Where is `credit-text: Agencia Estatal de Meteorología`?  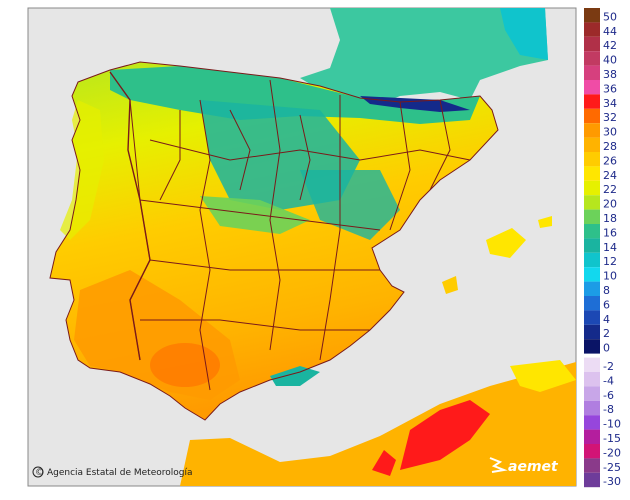 credit-text: Agencia Estatal de Meteorología is located at coordinates (120, 473).